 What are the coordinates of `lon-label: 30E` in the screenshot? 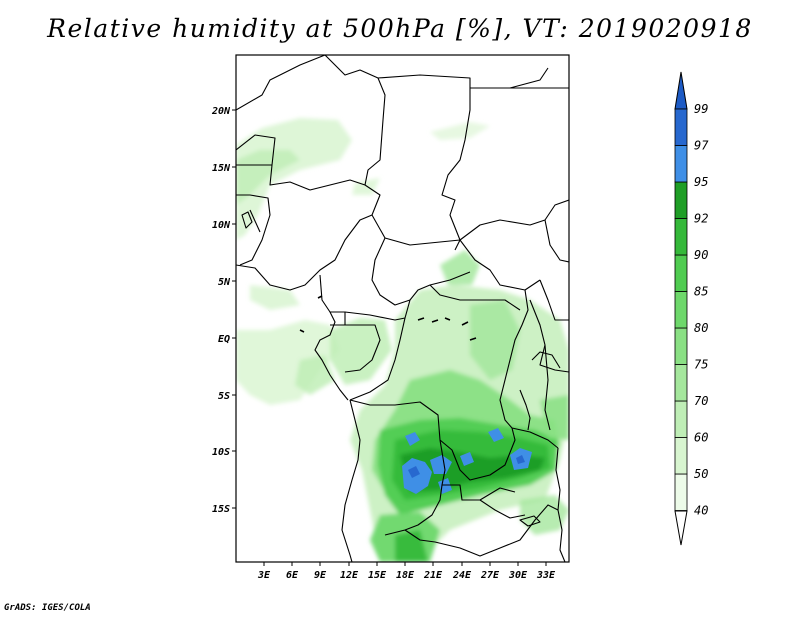 It's located at (518, 575).